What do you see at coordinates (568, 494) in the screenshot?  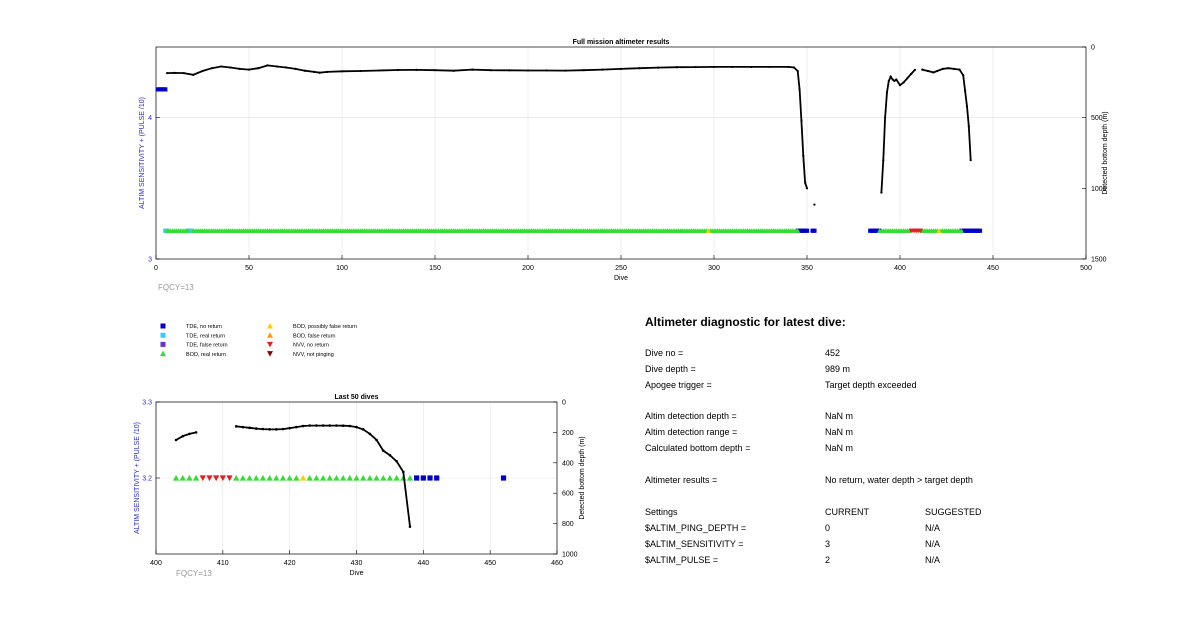 I see `y2-tick-label: 600` at bounding box center [568, 494].